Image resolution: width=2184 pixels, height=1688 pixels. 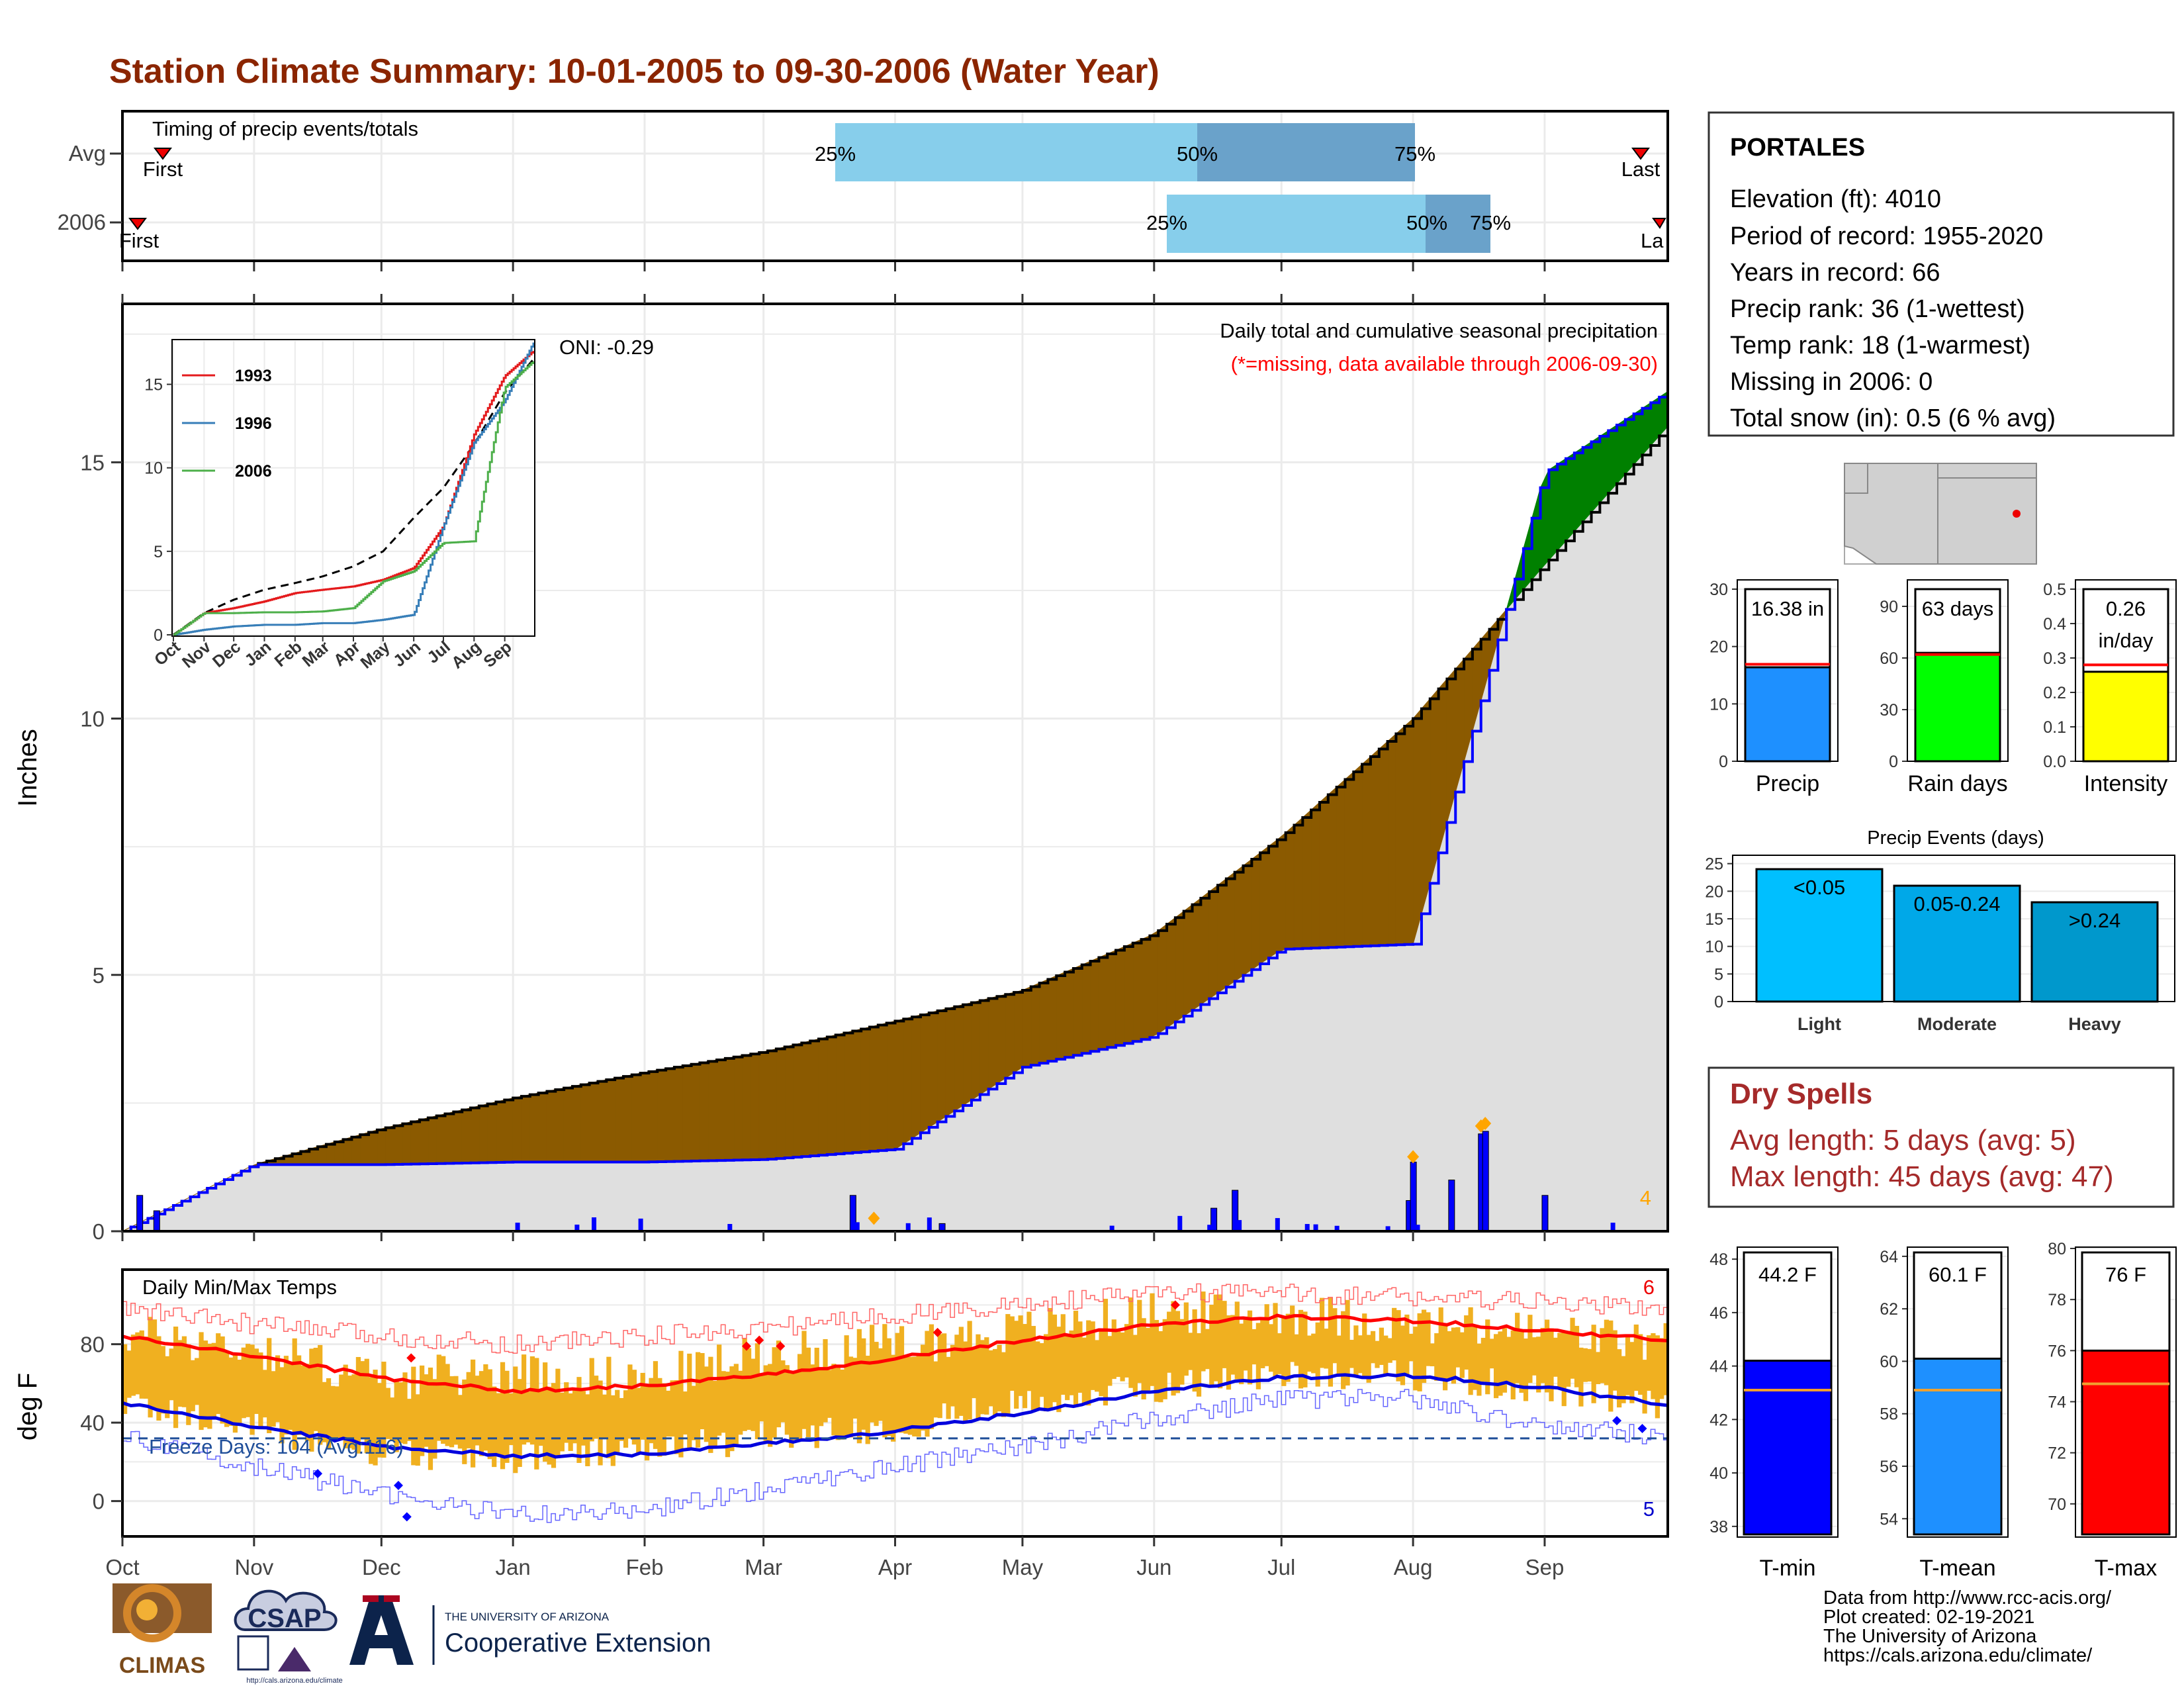 I want to click on summary-bar-label: Precip, so click(x=1787, y=783).